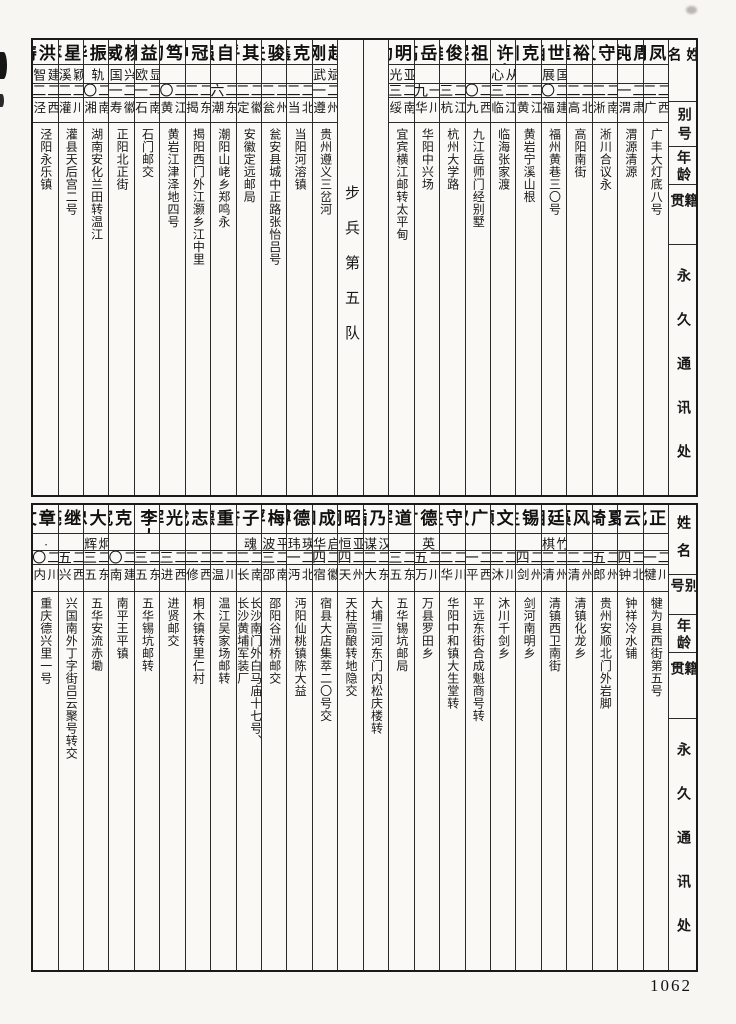 Image resolution: width=736 pixels, height=1024 pixels. I want to click on alias-cell: 亚光, so click(401, 75).